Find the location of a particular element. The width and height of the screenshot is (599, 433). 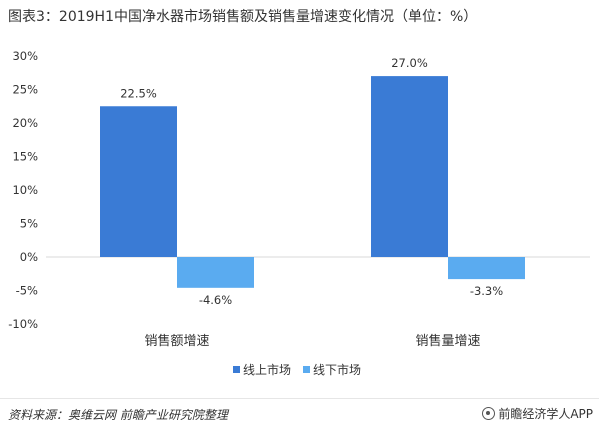

footer-divider is located at coordinates (299, 398).